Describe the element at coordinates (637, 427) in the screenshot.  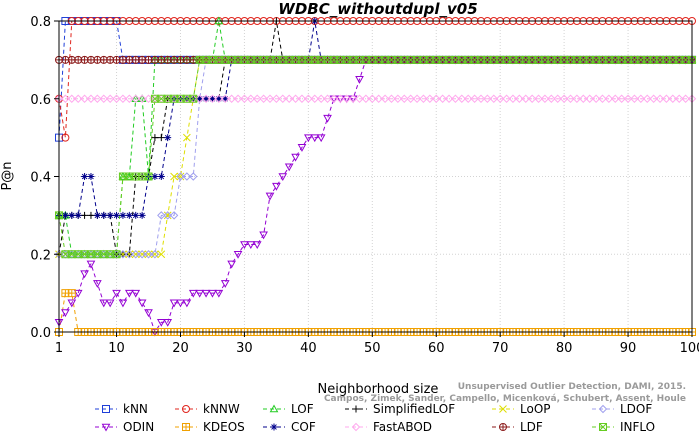
I see `legend-label-inflo: INFLO` at that location.